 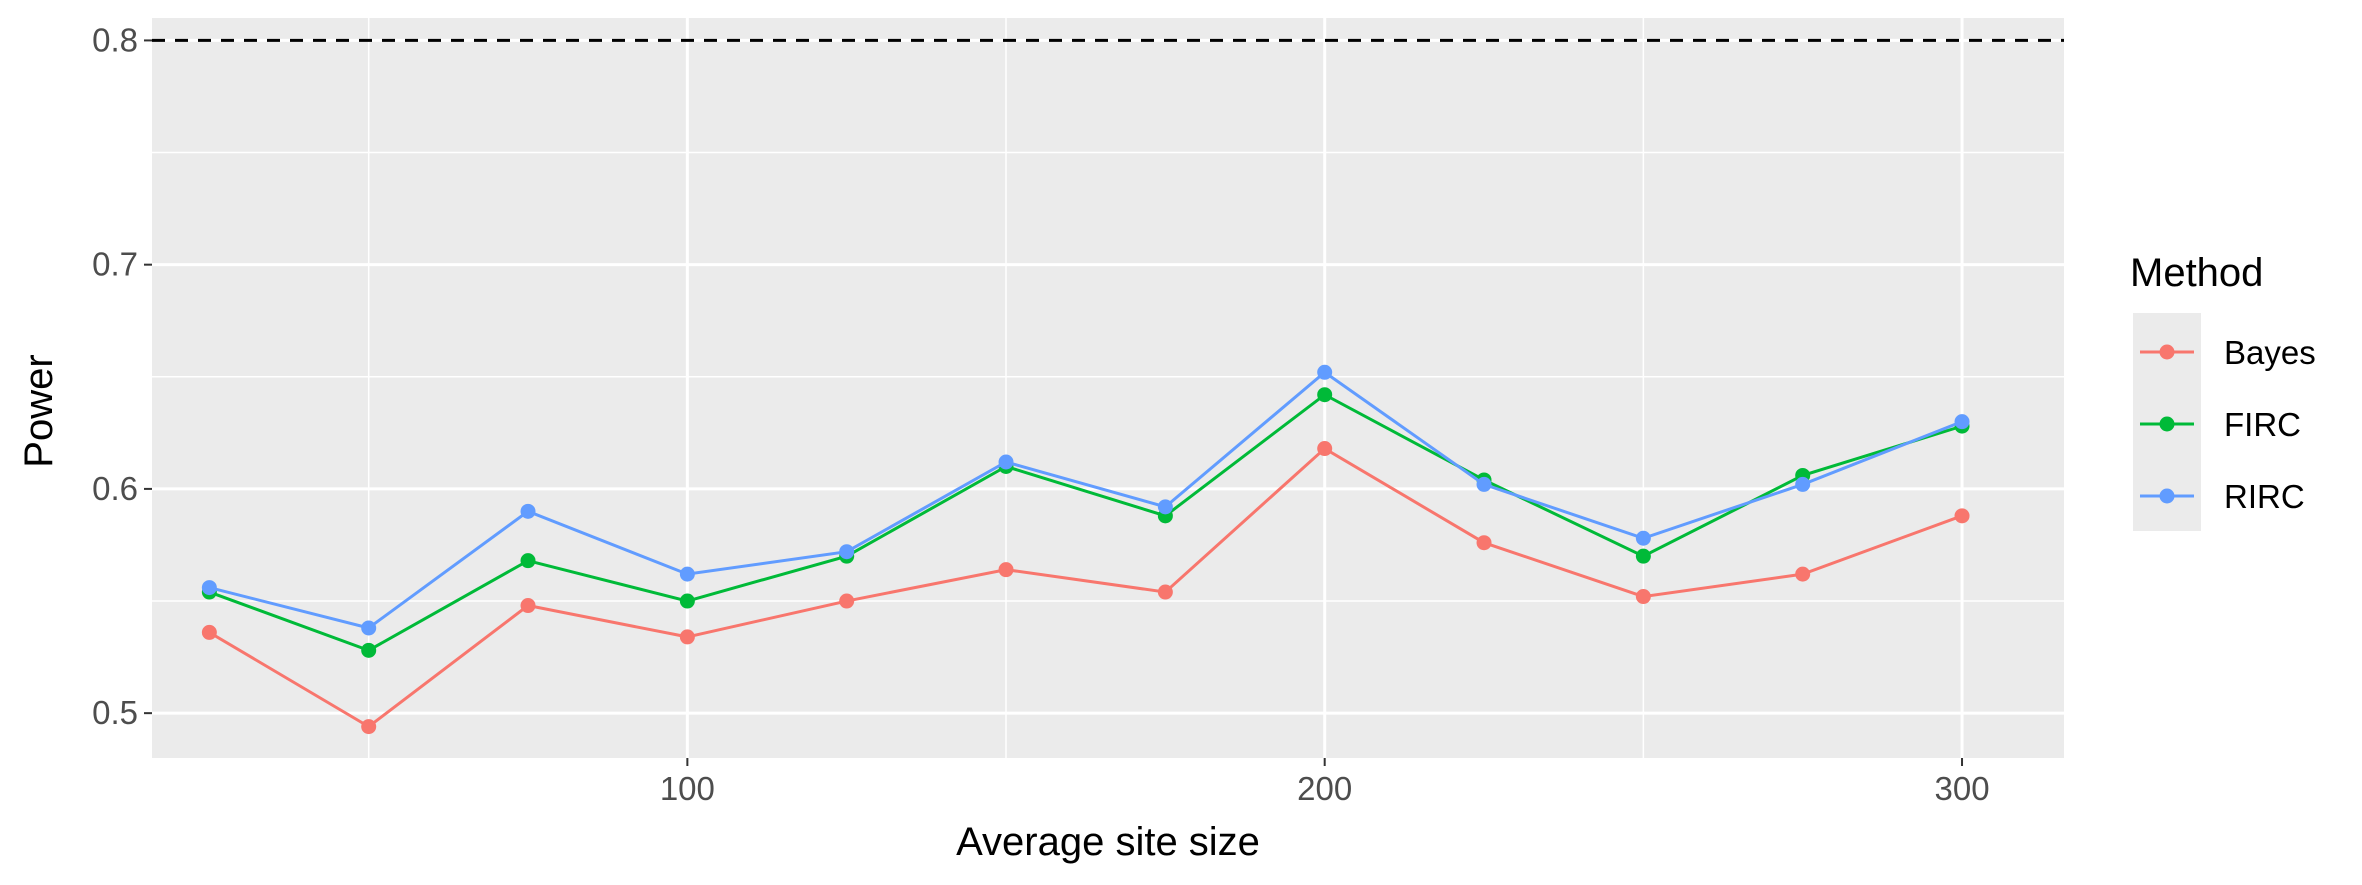 I want to click on y-axis: 0.5 0.6 0.7 0.8, so click(x=122, y=376).